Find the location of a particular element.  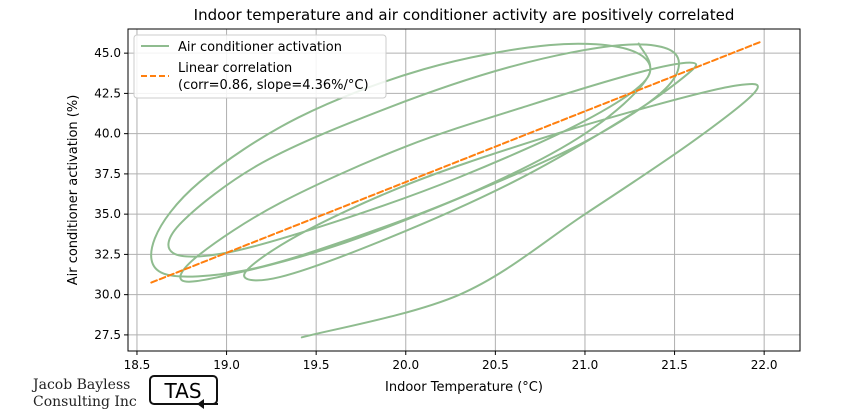

y-tick-label: 30.0 is located at coordinates (107, 295).